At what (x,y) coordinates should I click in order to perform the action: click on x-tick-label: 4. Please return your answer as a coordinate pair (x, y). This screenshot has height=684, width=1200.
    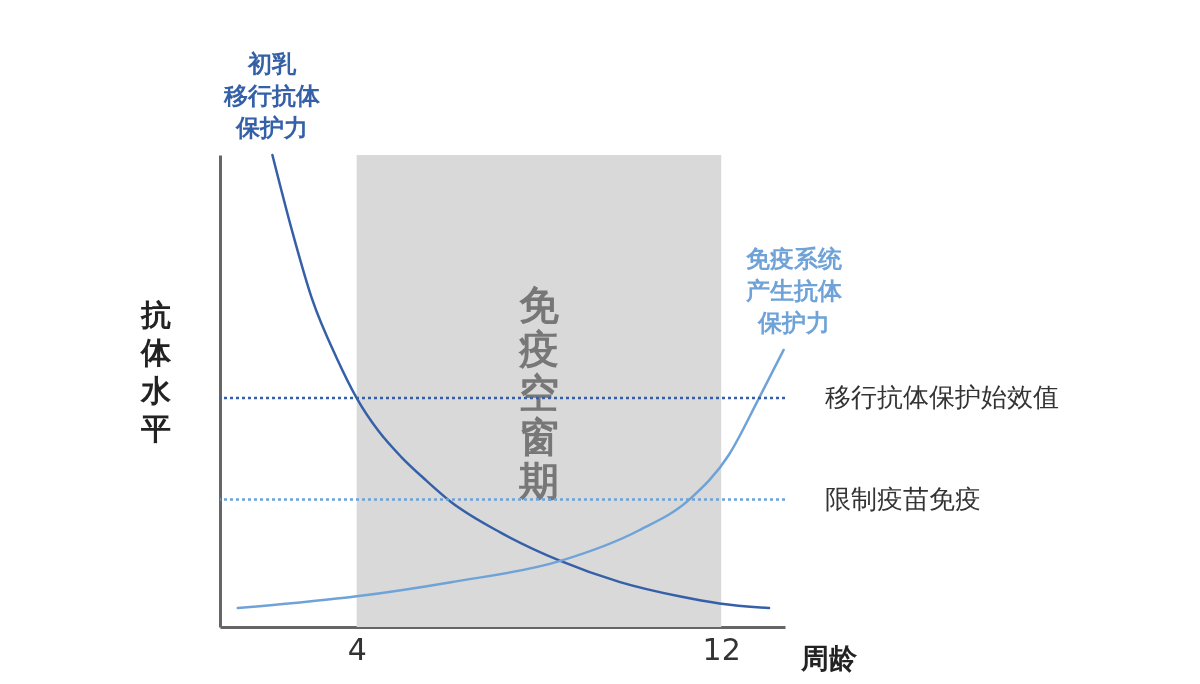
    Looking at the image, I should click on (357, 649).